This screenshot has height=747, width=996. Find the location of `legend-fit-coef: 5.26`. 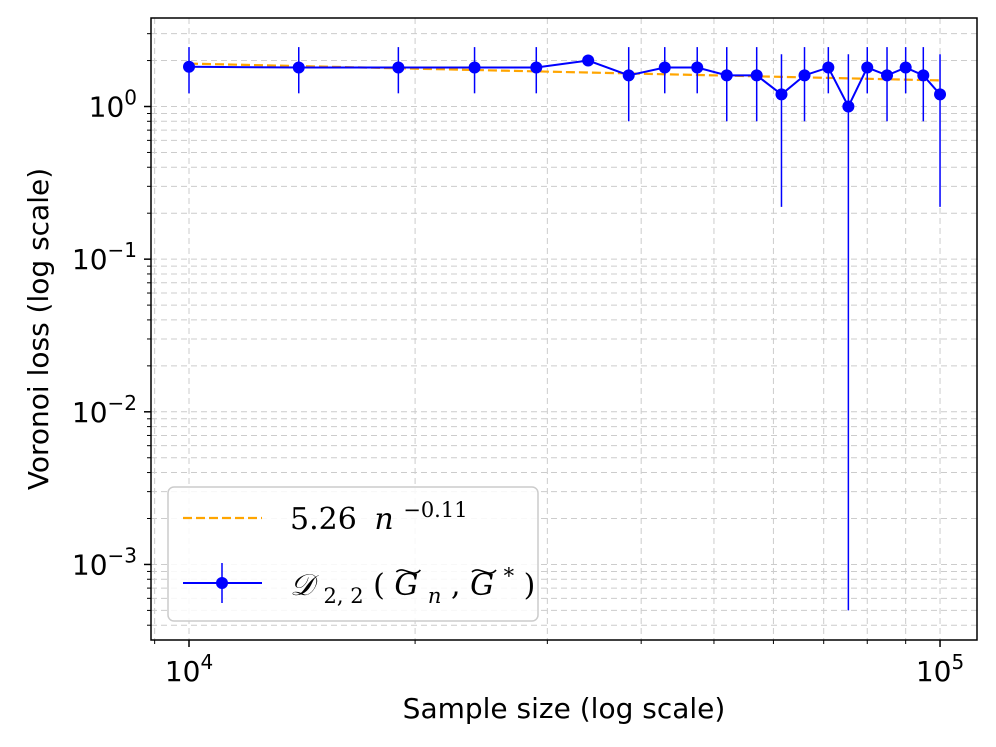

legend-fit-coef: 5.26 is located at coordinates (323, 519).